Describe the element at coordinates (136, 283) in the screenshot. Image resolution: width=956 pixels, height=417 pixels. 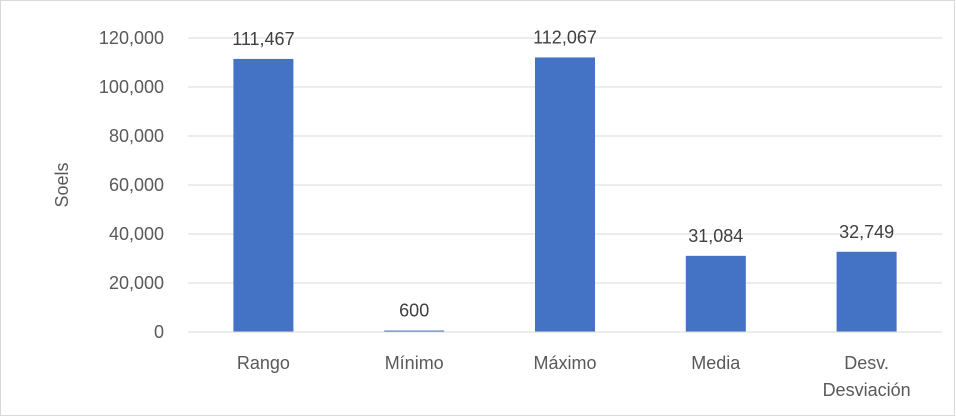
I see `y-tick-label: 20,000` at that location.